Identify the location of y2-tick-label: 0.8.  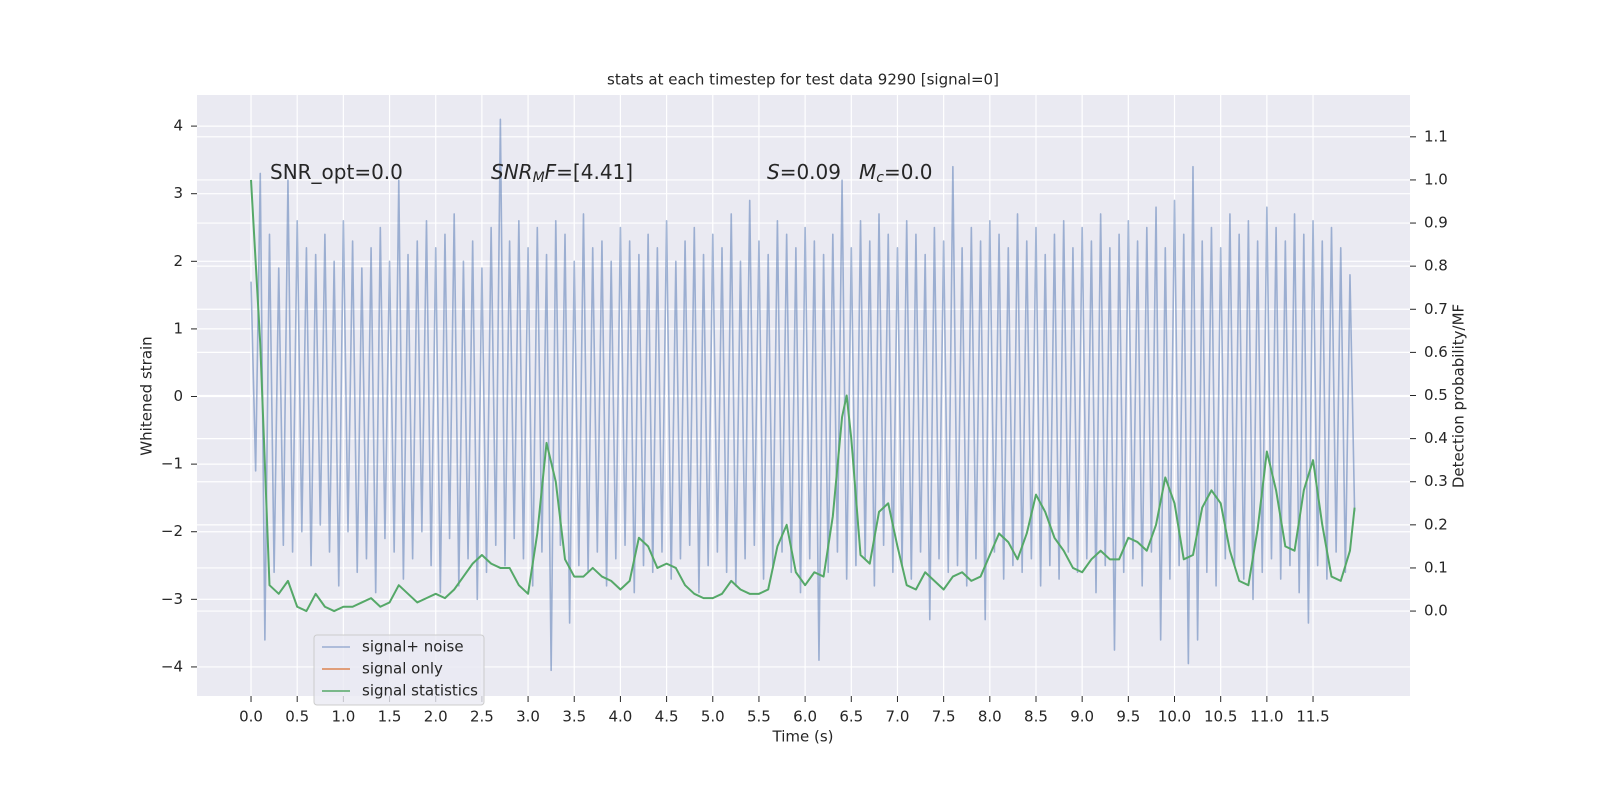
(1436, 266).